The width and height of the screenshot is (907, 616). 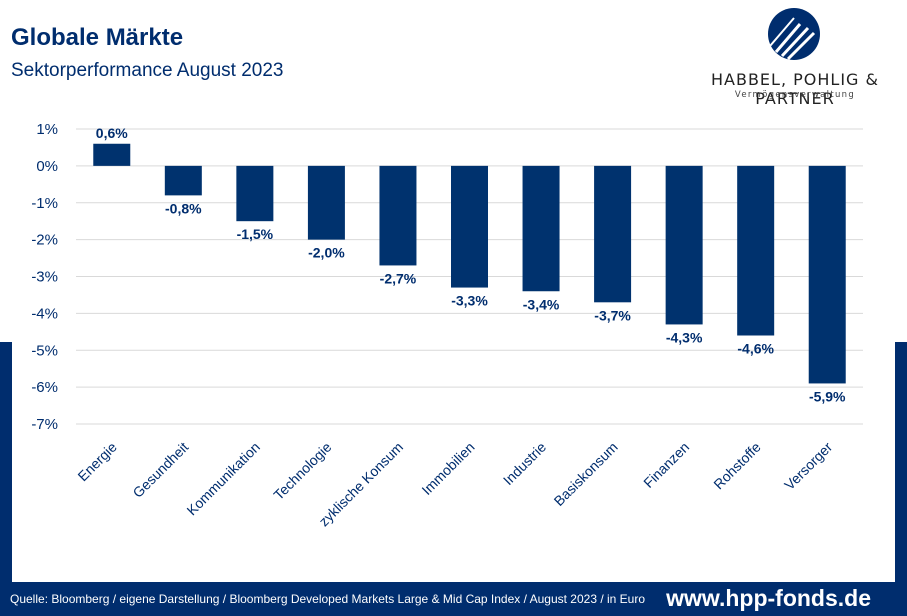 I want to click on x-category-label: Gesundheit, so click(x=160, y=470).